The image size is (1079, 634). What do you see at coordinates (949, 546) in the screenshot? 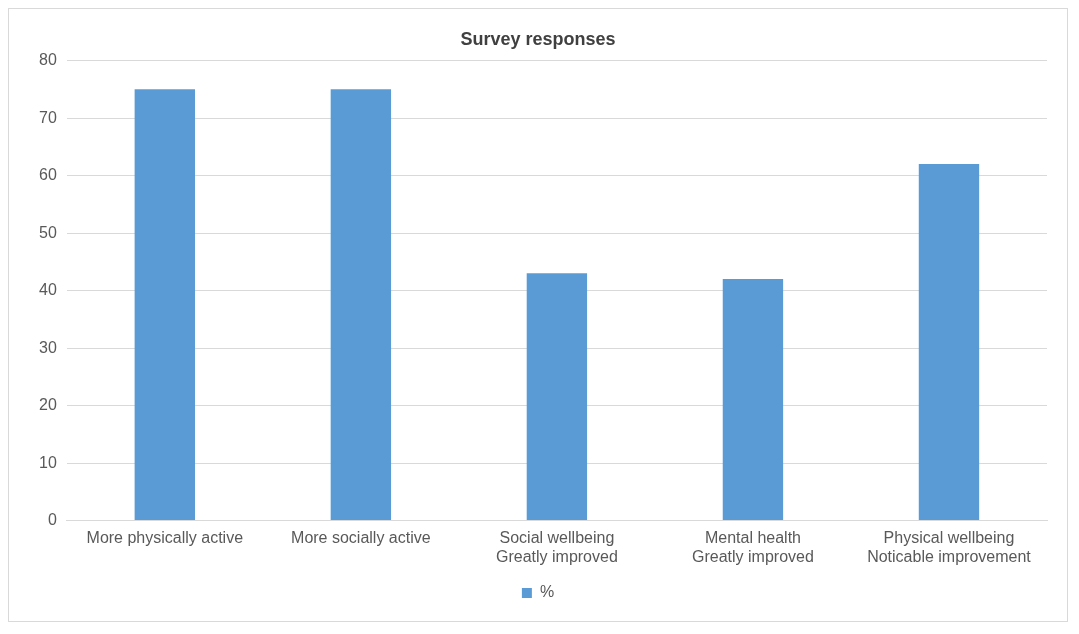
I see `x-tick-label: Physical wellbeing Noticable improvement` at bounding box center [949, 546].